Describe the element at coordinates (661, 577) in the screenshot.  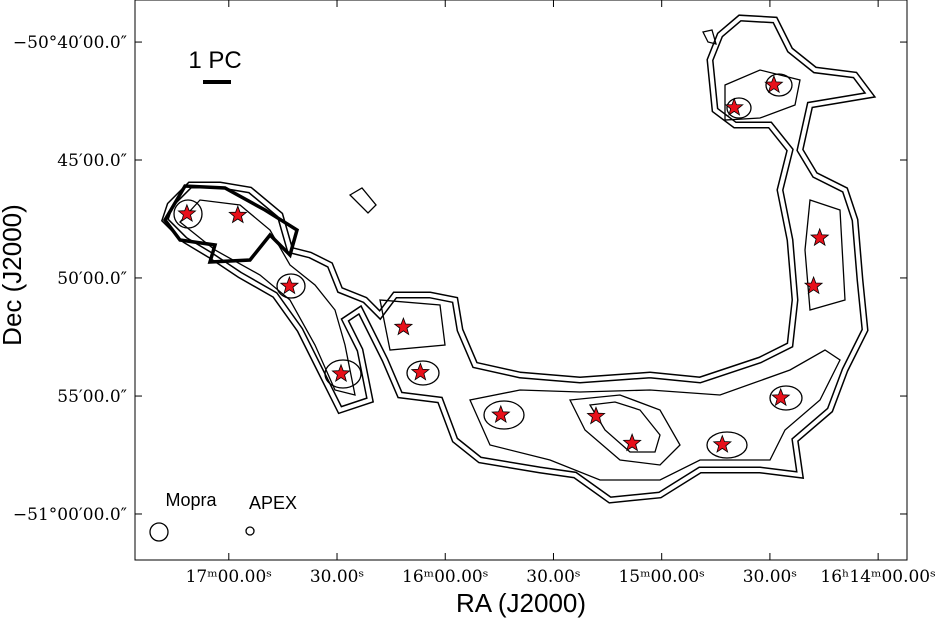
I see `x-tick-label: 15ᵐ00.00ˢ` at that location.